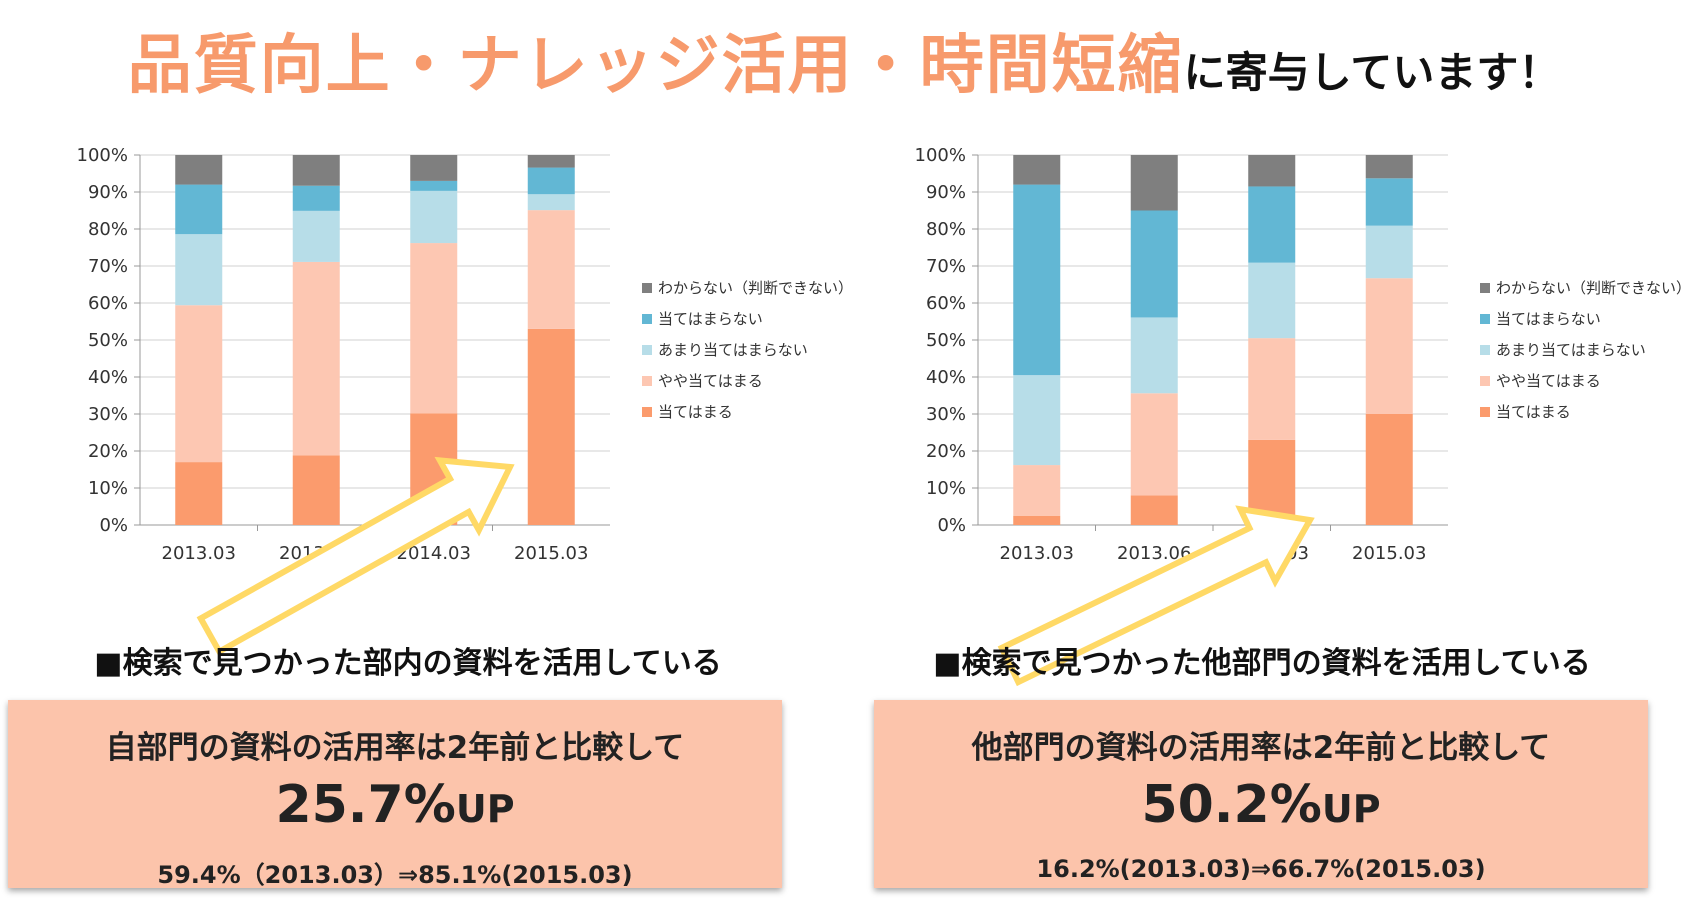  What do you see at coordinates (365, 805) in the screenshot?
I see `summary-value: 25.7%` at bounding box center [365, 805].